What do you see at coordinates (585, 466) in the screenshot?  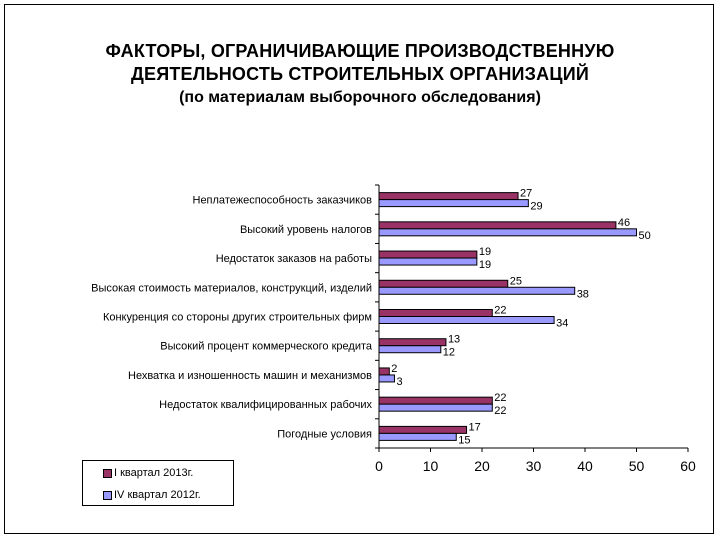 I see `x-tick-label: 40` at bounding box center [585, 466].